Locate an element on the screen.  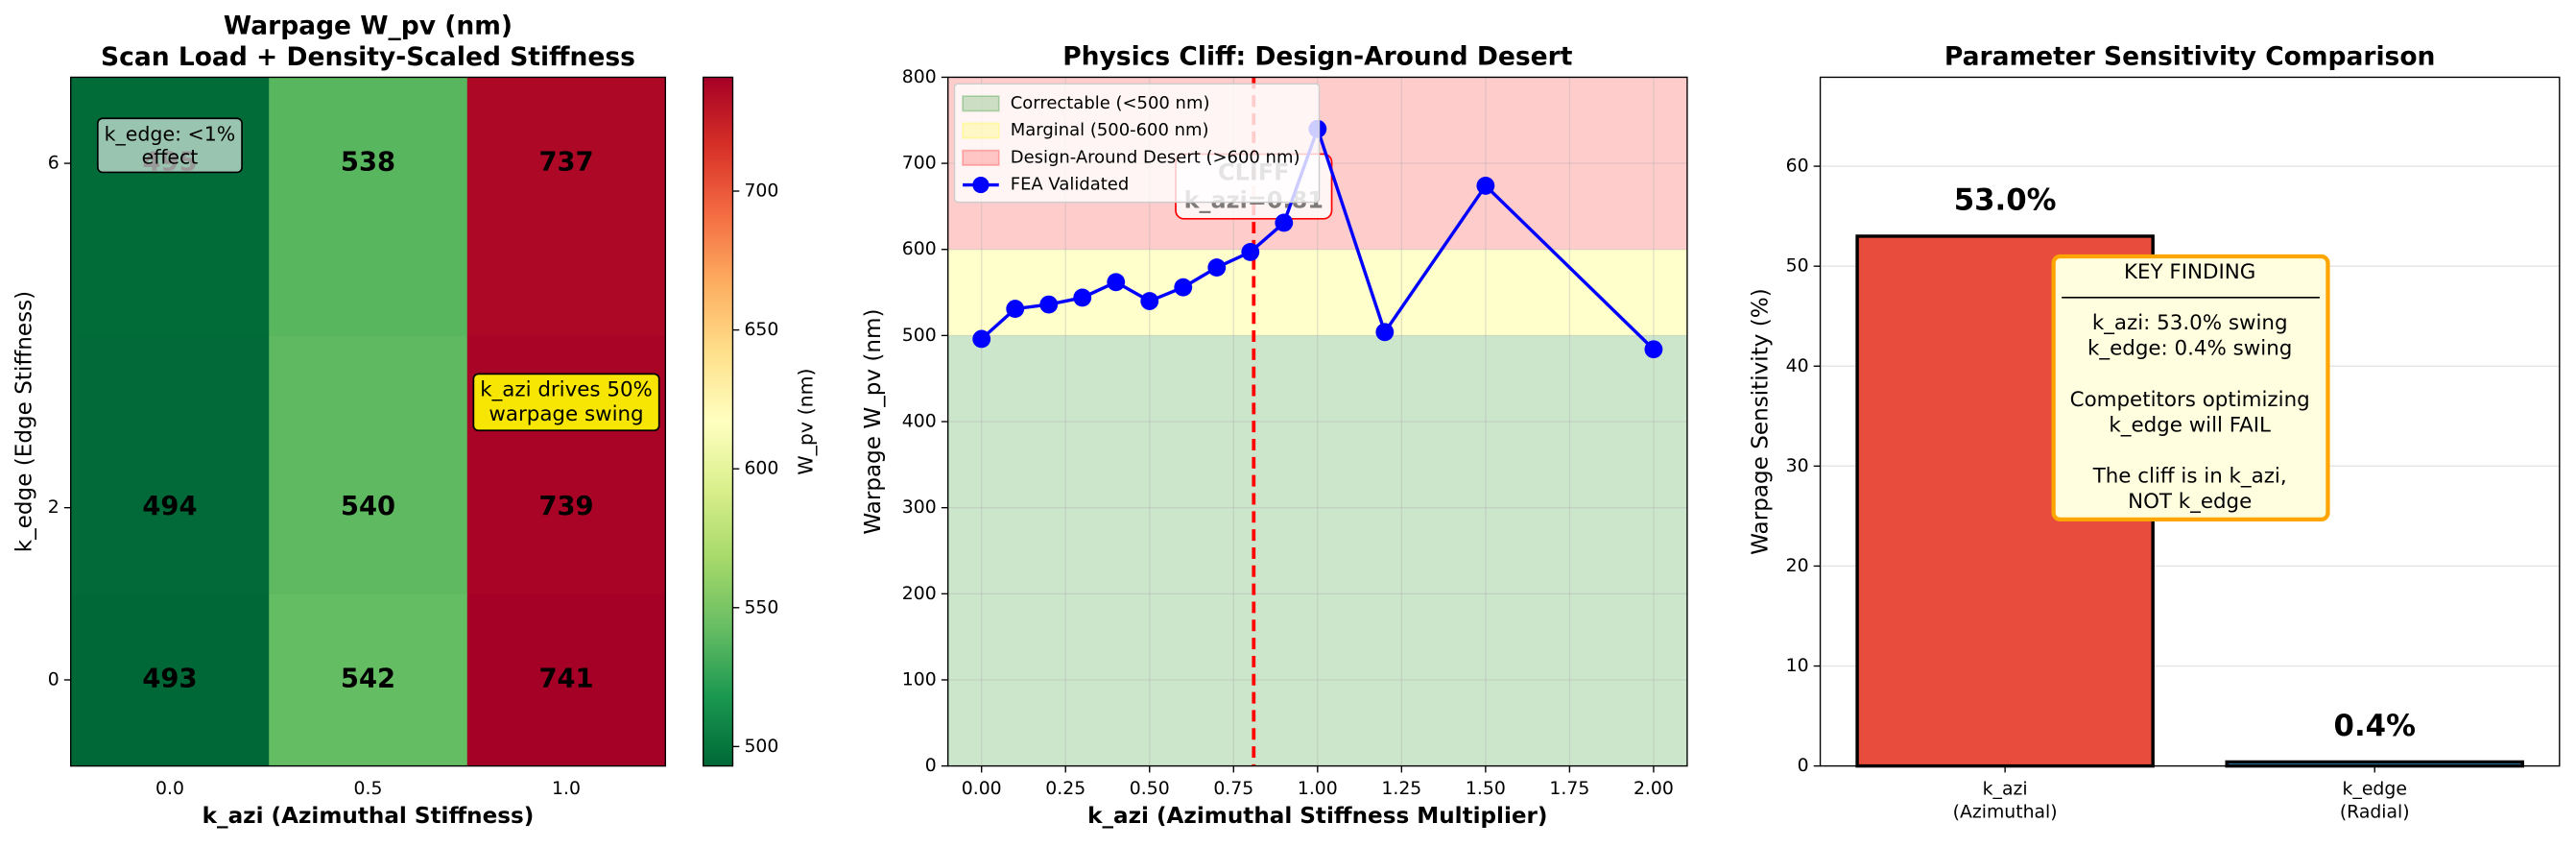
x-tick-label: 1.75 is located at coordinates (1569, 789).